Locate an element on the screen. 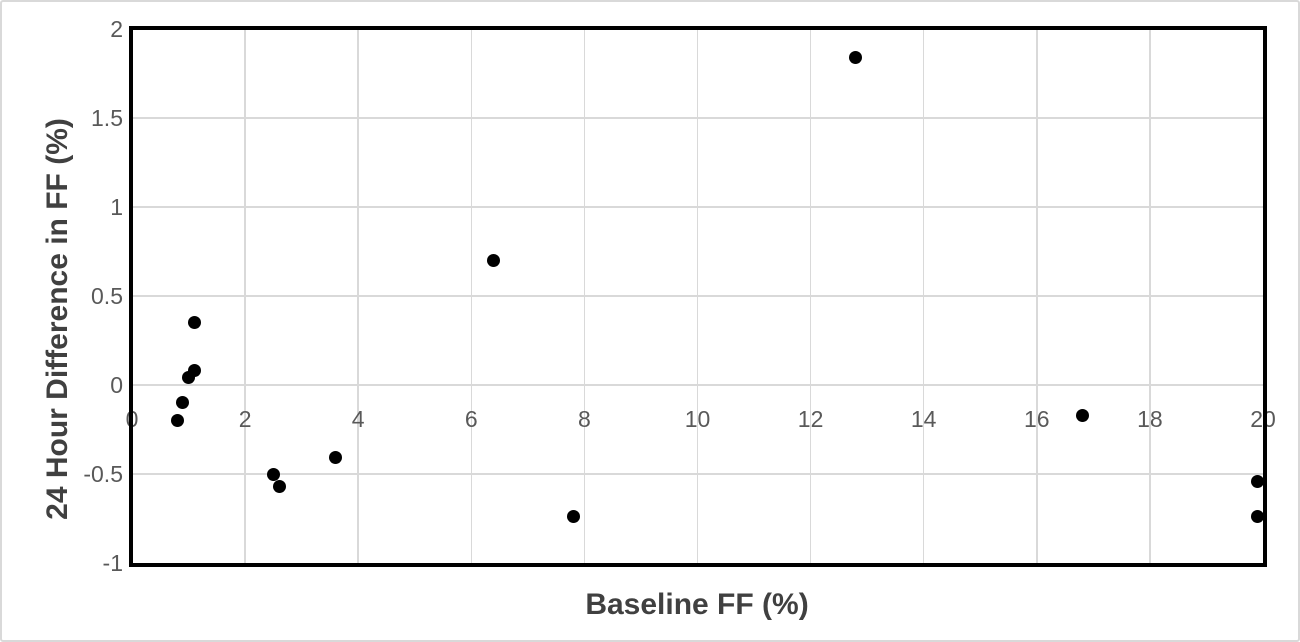 The width and height of the screenshot is (1300, 642). y-tick-label: 0 is located at coordinates (116, 385).